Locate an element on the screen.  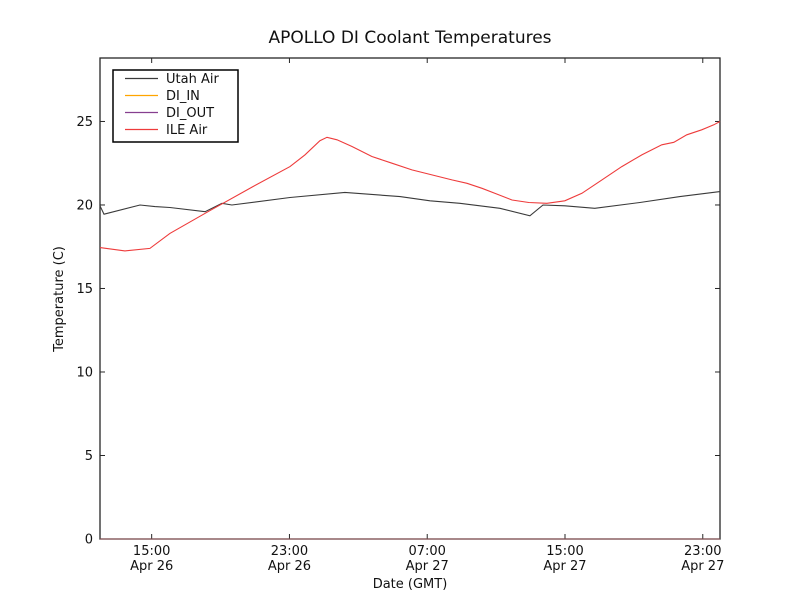
legend-label-ile-air: ILE Air is located at coordinates (187, 130).